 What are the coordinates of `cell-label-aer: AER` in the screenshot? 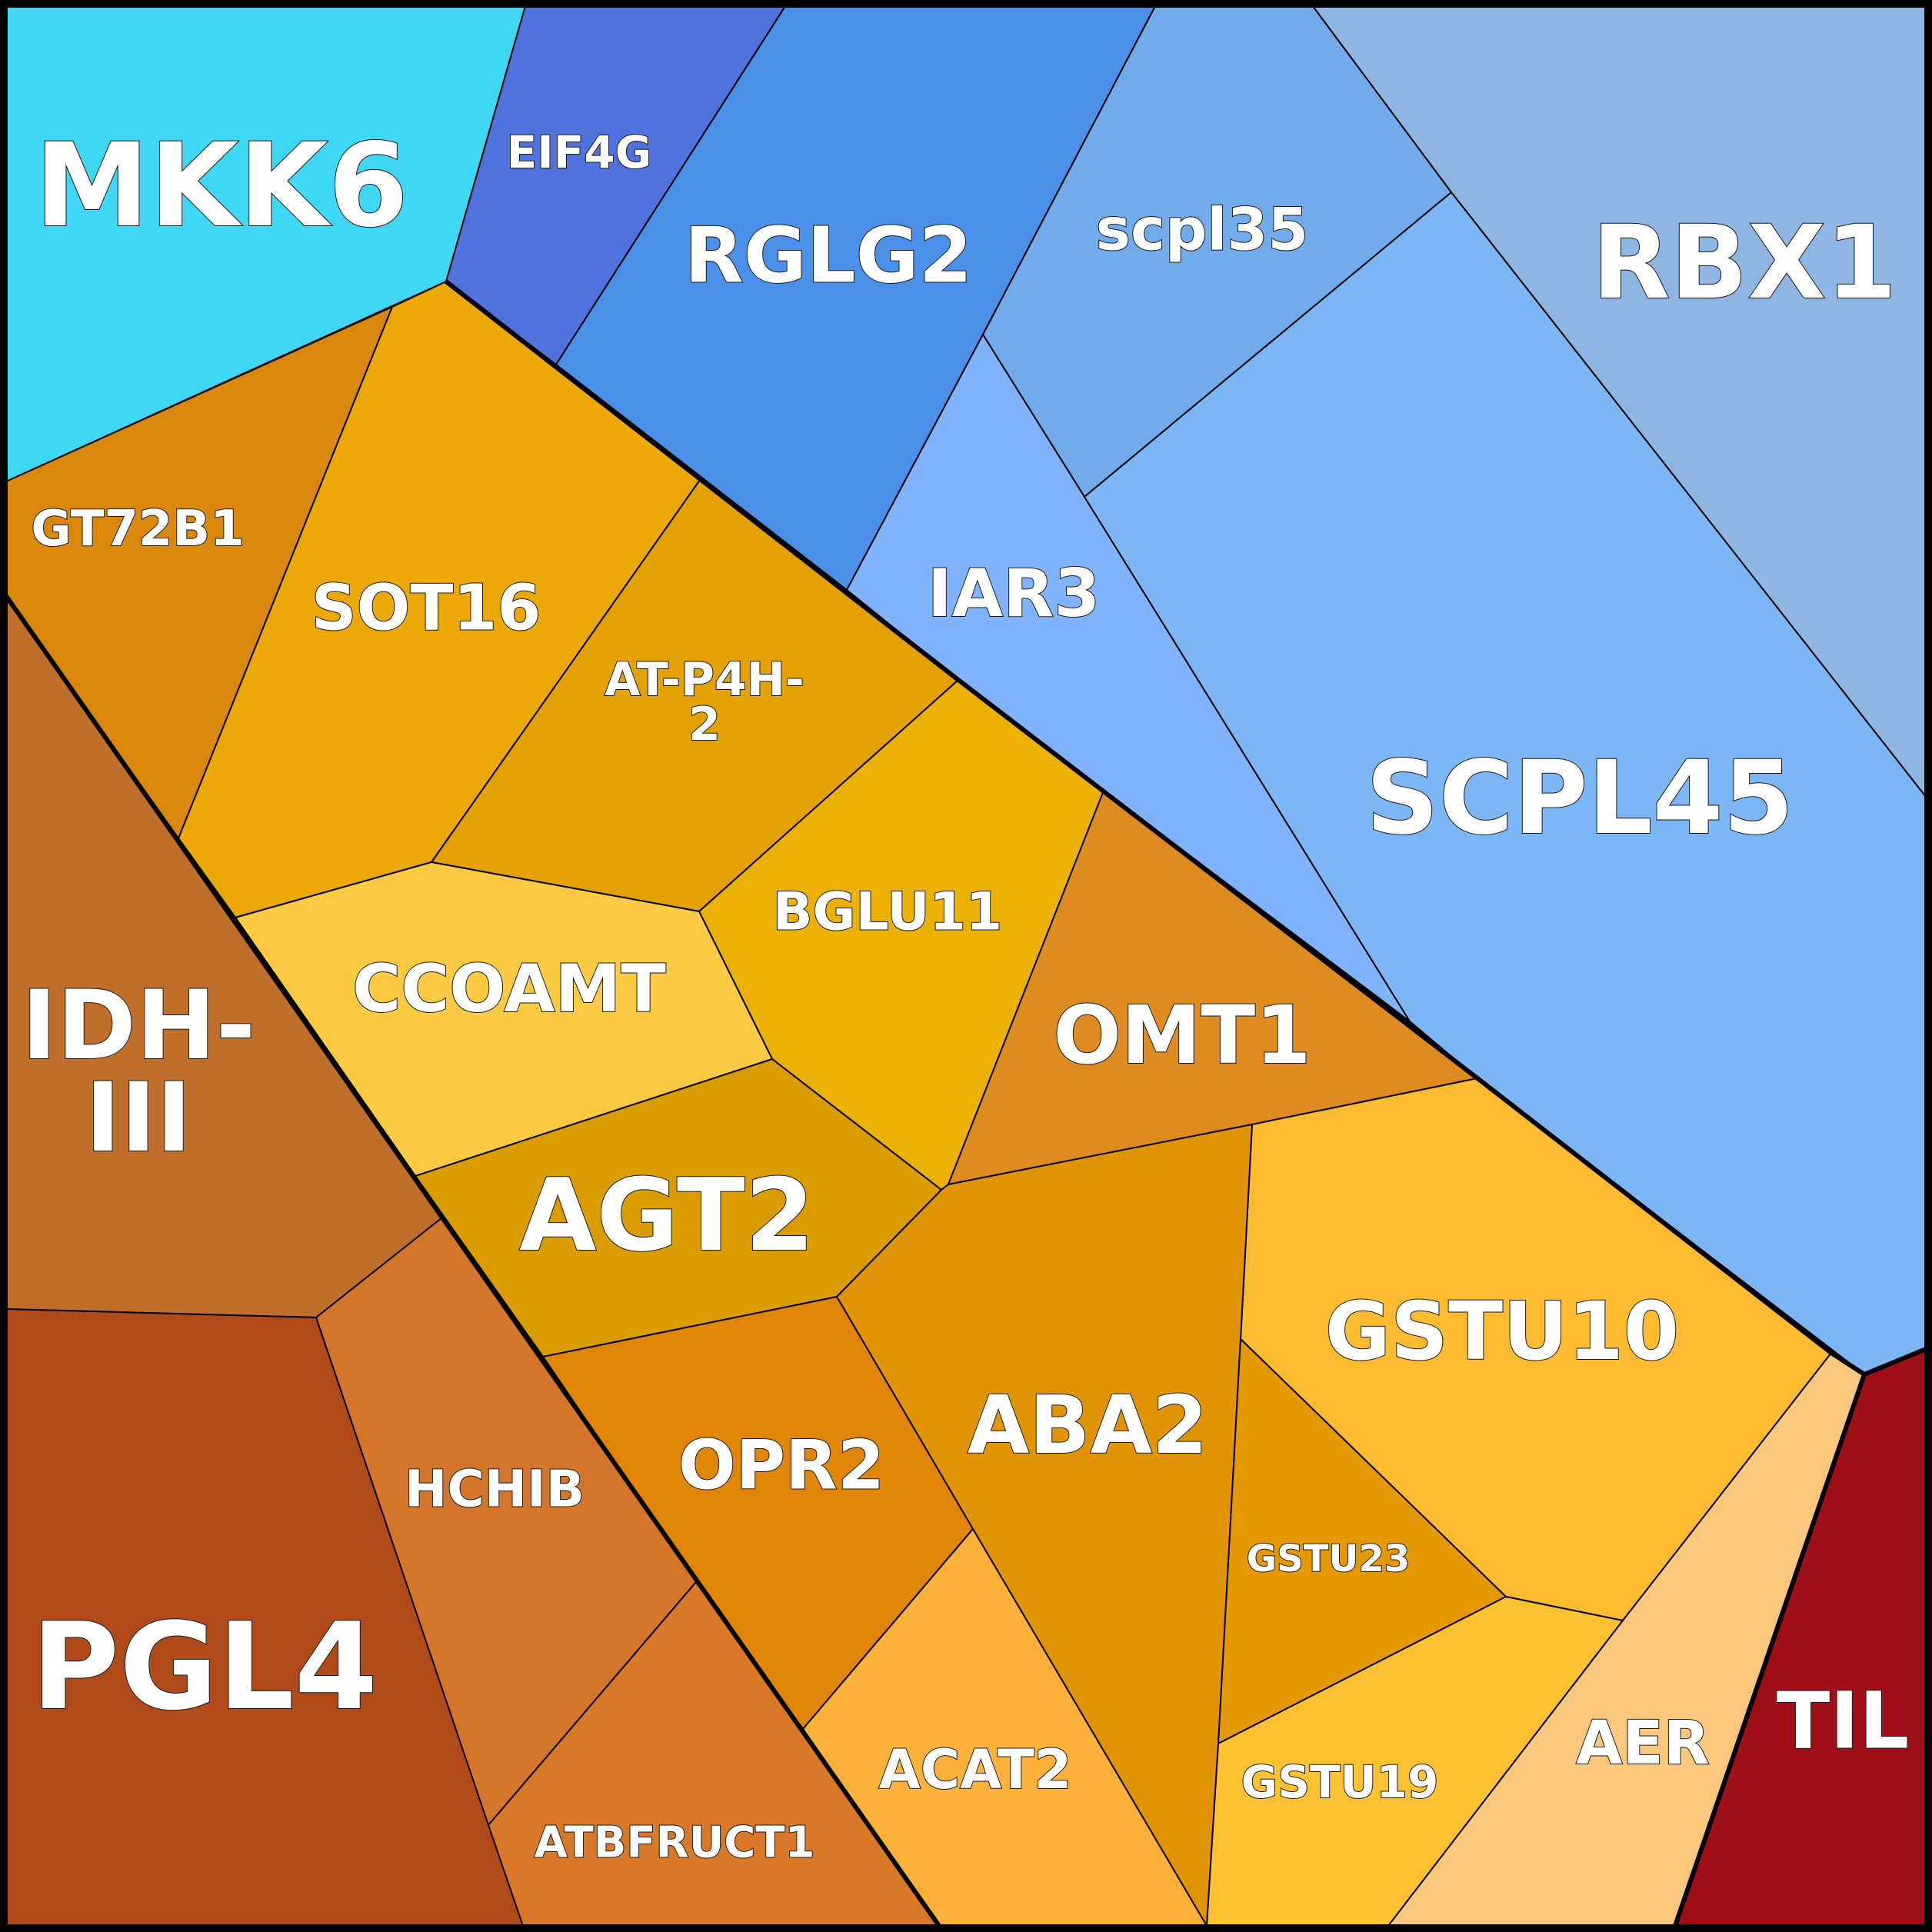 It's located at (1643, 1743).